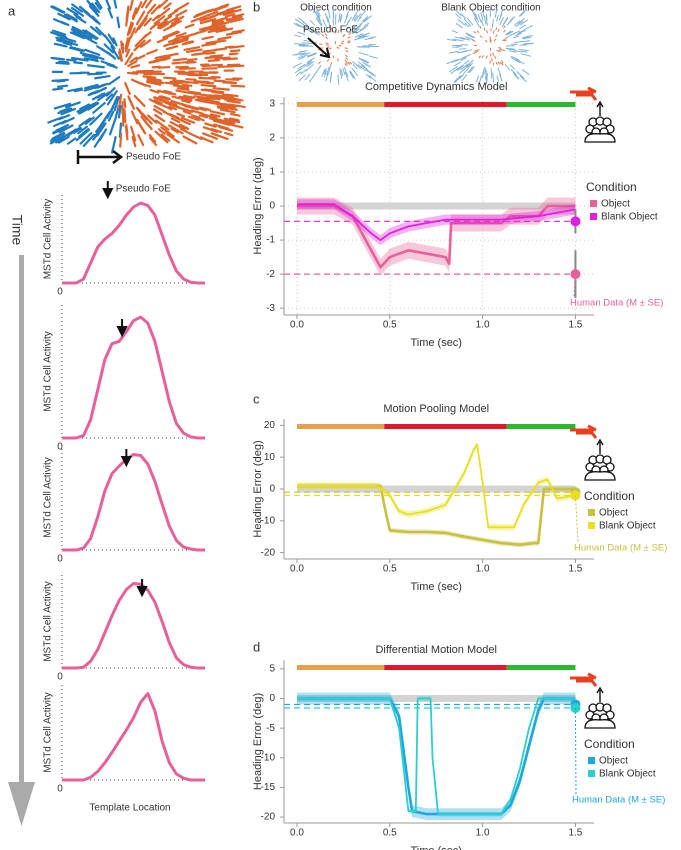 Image resolution: width=681 pixels, height=850 pixels. I want to click on y-tick-label: 0, so click(272, 489).